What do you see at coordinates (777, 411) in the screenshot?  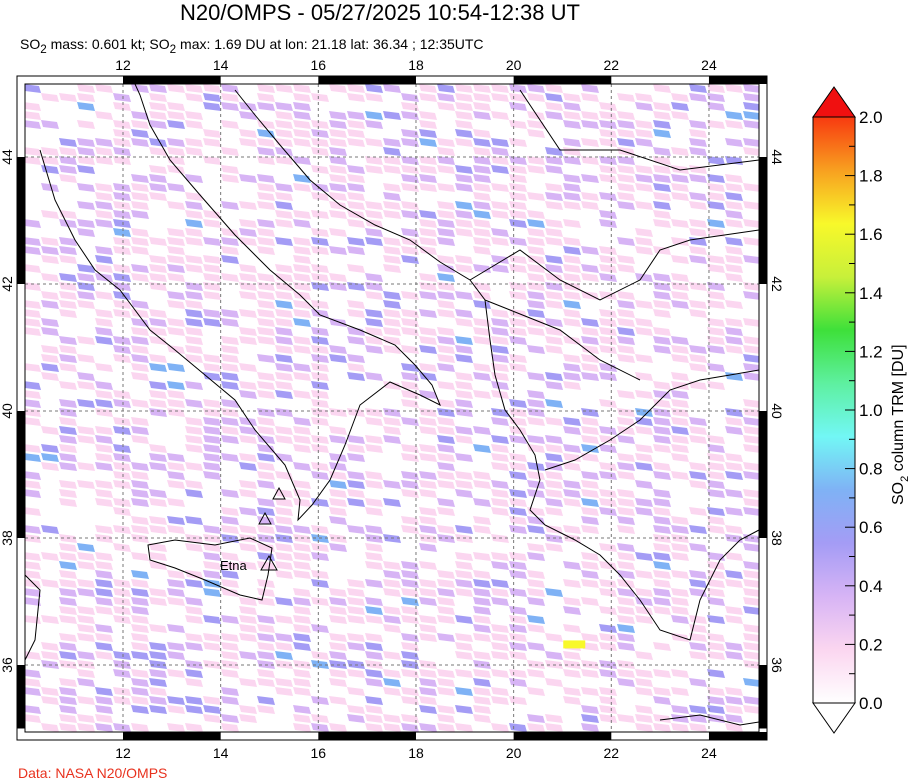 I see `lat-tick-label: 40` at bounding box center [777, 411].